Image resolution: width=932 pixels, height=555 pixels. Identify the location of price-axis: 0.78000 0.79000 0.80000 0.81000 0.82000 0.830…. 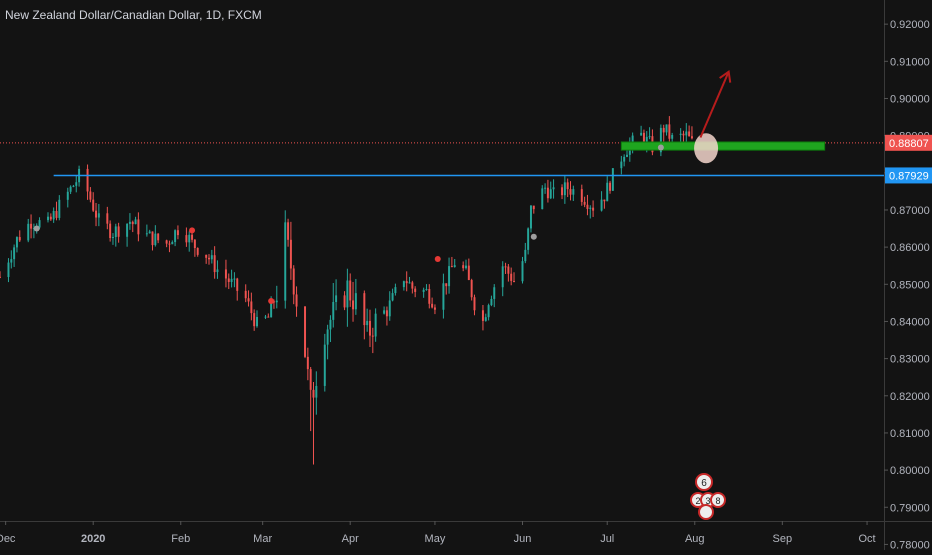
(908, 285).